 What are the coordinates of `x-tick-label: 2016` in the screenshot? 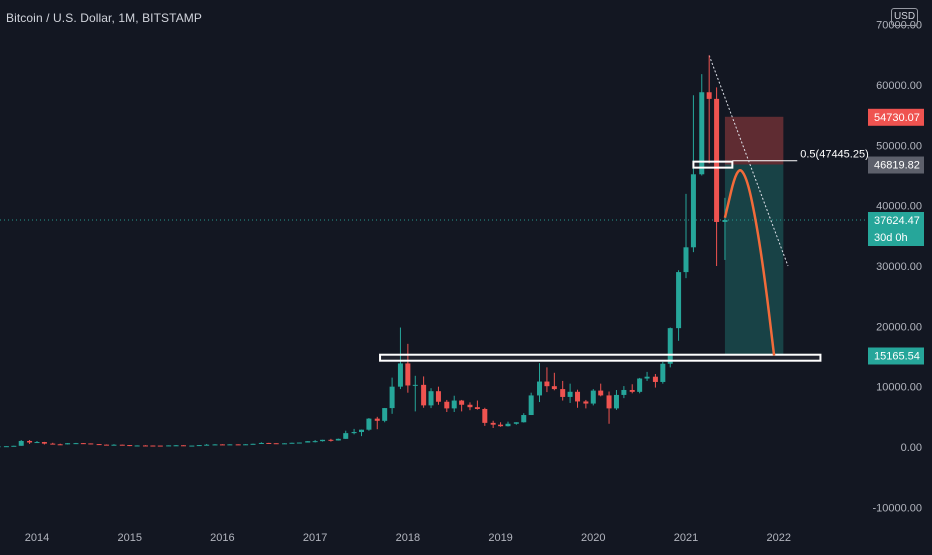 It's located at (222, 538).